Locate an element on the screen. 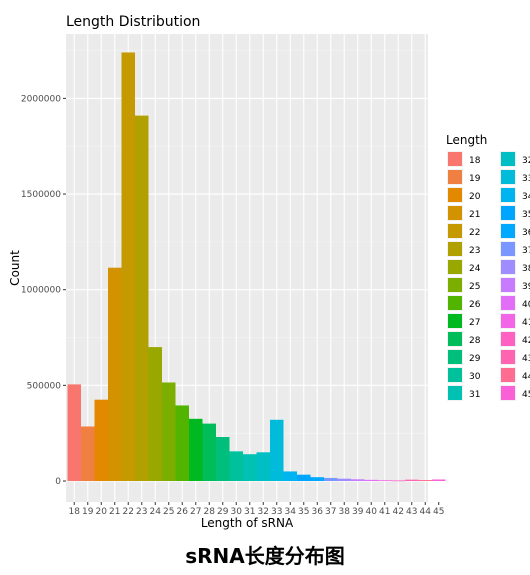  legend-item-33: 33 is located at coordinates (515, 177).